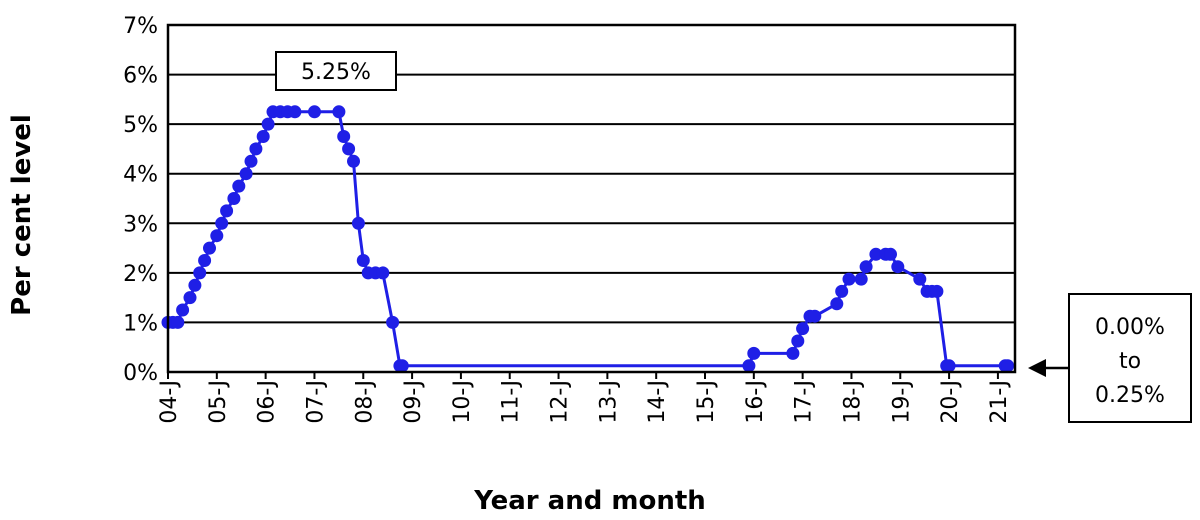 The image size is (1200, 520). Describe the element at coordinates (1130, 395) in the screenshot. I see `range-callout-line-3: 0.25%` at that location.